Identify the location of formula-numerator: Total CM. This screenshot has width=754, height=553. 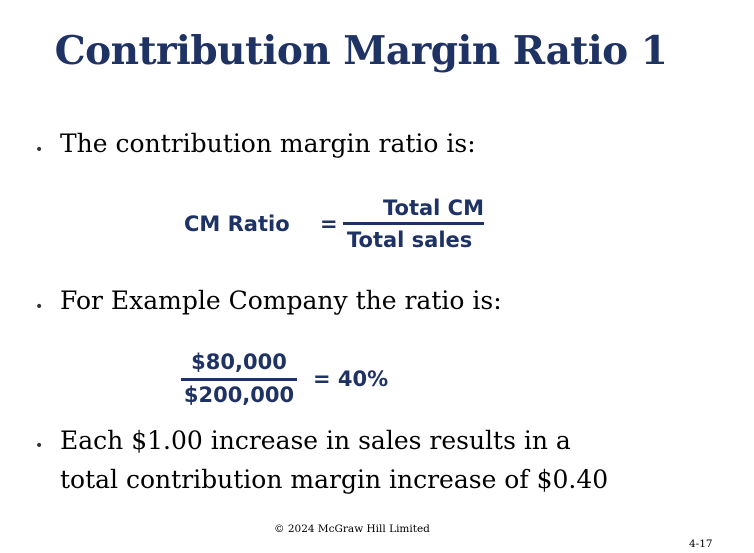
(433, 208).